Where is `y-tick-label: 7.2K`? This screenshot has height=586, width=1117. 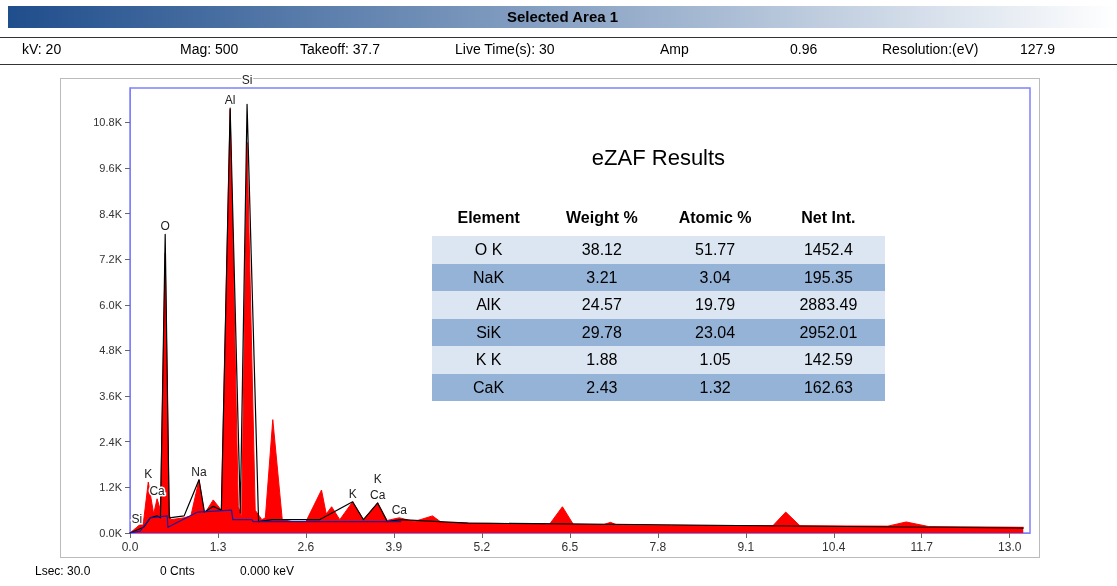 y-tick-label: 7.2K is located at coordinates (111, 259).